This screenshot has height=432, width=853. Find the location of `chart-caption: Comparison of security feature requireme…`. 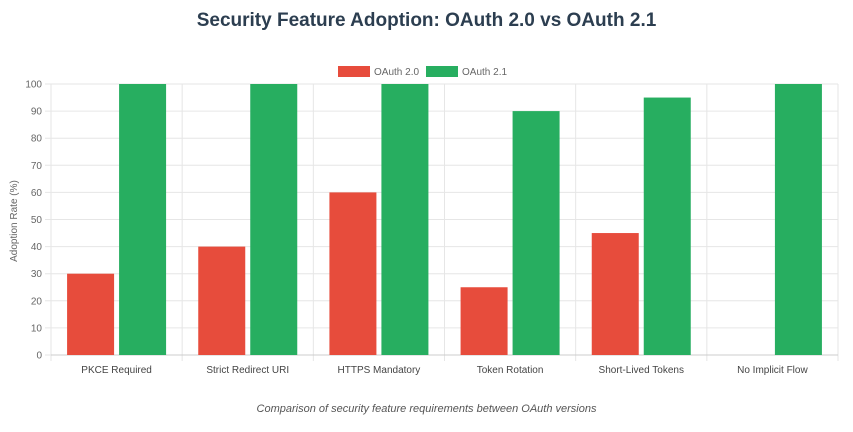

chart-caption: Comparison of security feature requireme… is located at coordinates (426, 409).